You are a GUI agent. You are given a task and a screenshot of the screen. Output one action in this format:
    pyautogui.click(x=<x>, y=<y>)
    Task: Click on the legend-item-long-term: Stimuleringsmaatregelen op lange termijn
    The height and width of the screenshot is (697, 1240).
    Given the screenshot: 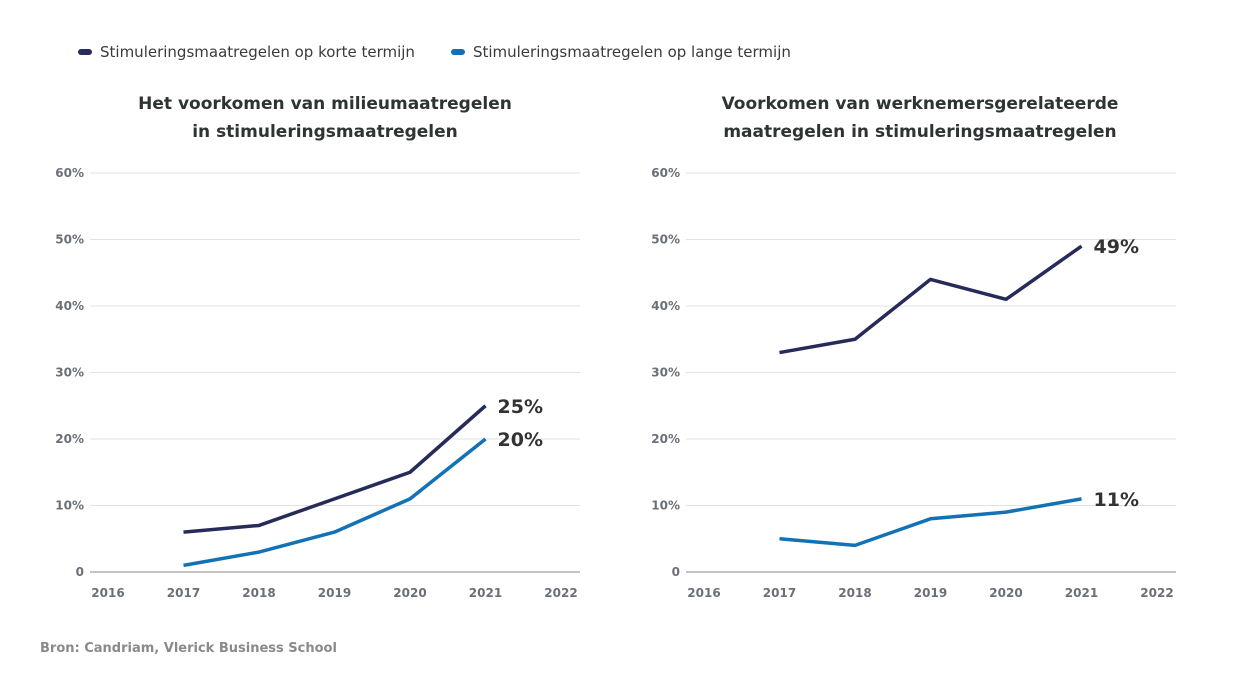 What is the action you would take?
    pyautogui.click(x=620, y=52)
    